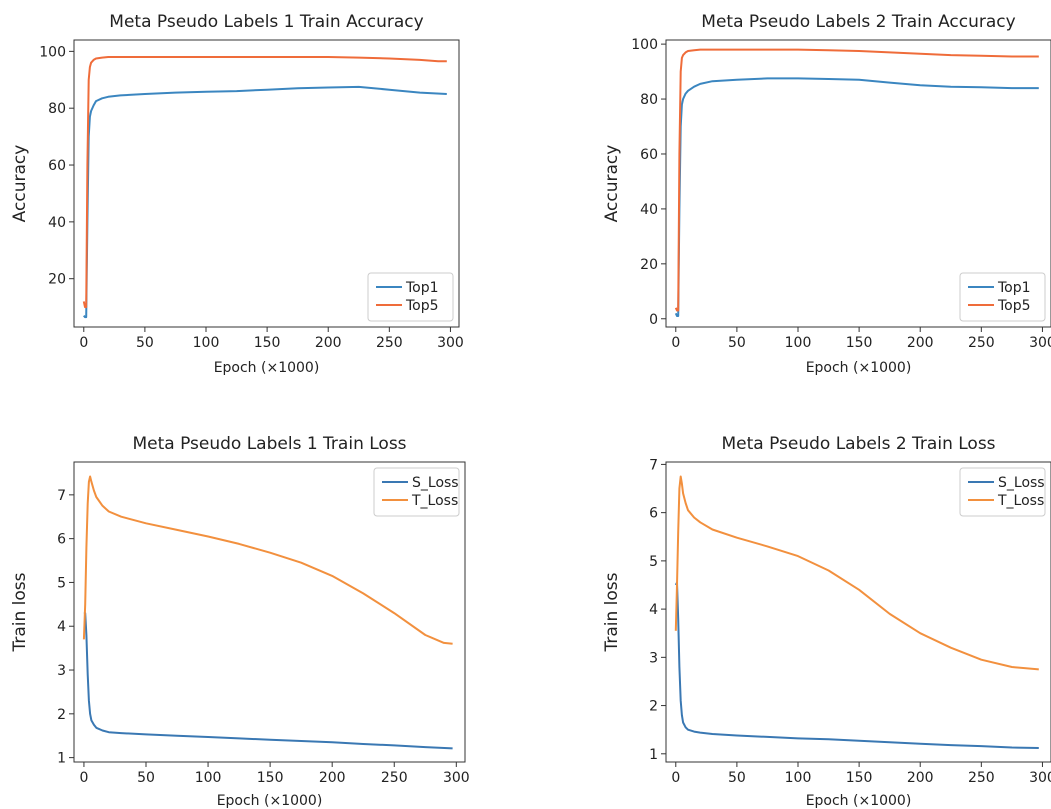  What do you see at coordinates (858, 444) in the screenshot?
I see `chart-title: Meta Pseudo Labels 2 Train Loss` at bounding box center [858, 444].